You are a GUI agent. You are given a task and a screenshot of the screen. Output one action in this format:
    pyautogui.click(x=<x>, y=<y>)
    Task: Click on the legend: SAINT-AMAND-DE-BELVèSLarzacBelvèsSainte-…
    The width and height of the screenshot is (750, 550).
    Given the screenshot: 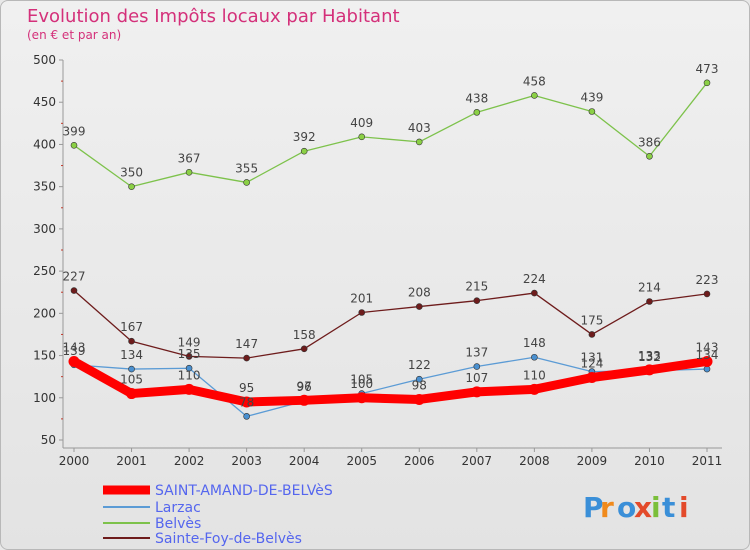 What is the action you would take?
    pyautogui.click(x=218, y=515)
    